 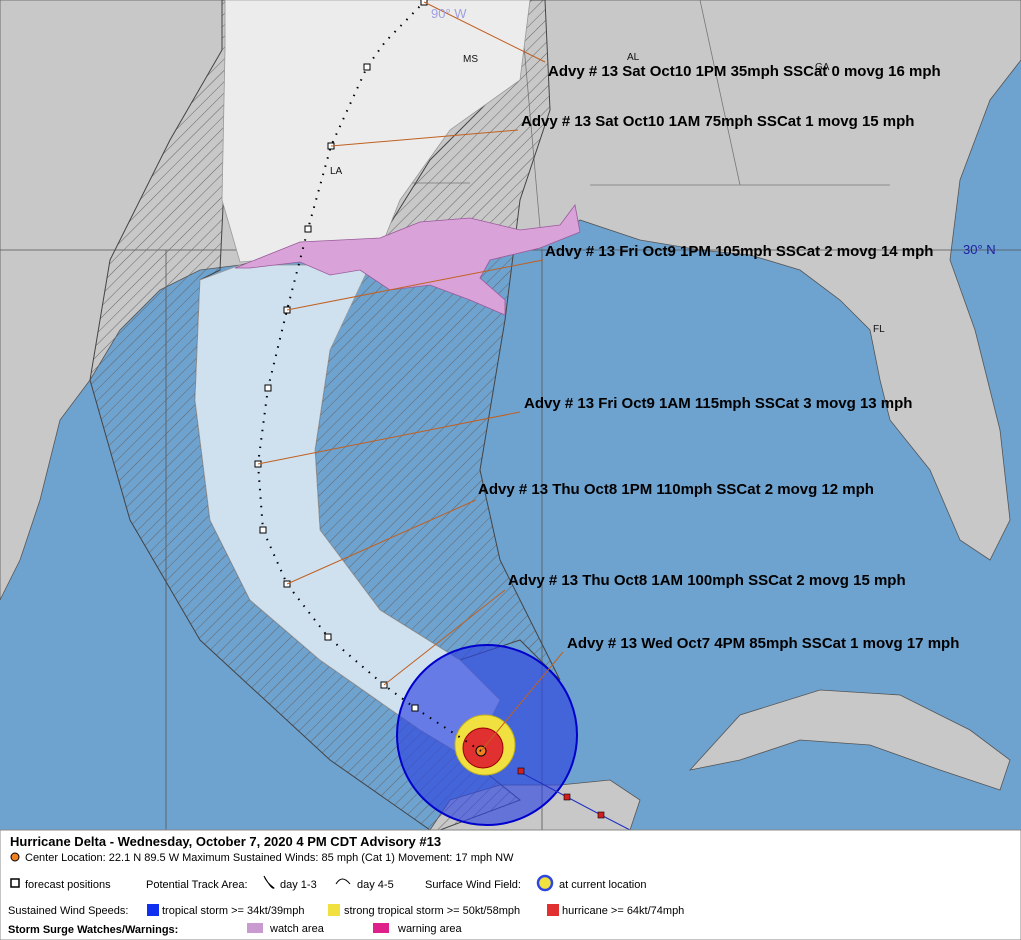 What do you see at coordinates (255, 928) in the screenshot?
I see `watch-swatch` at bounding box center [255, 928].